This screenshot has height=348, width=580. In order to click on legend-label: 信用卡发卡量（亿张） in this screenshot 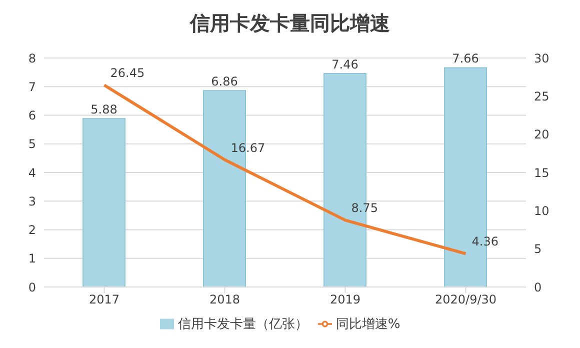, I will do `click(243, 324)`.